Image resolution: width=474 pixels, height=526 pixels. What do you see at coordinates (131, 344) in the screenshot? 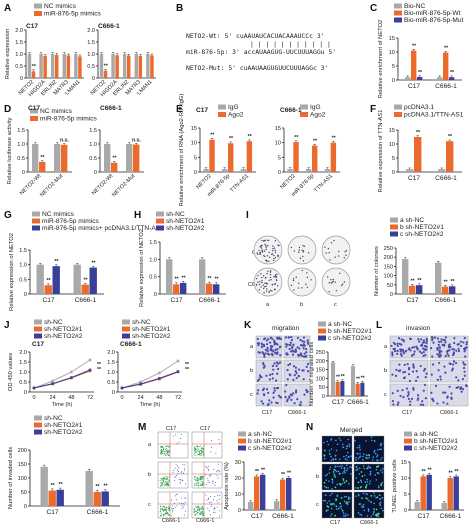
I see `chart-title: C666-1` at bounding box center [131, 344].